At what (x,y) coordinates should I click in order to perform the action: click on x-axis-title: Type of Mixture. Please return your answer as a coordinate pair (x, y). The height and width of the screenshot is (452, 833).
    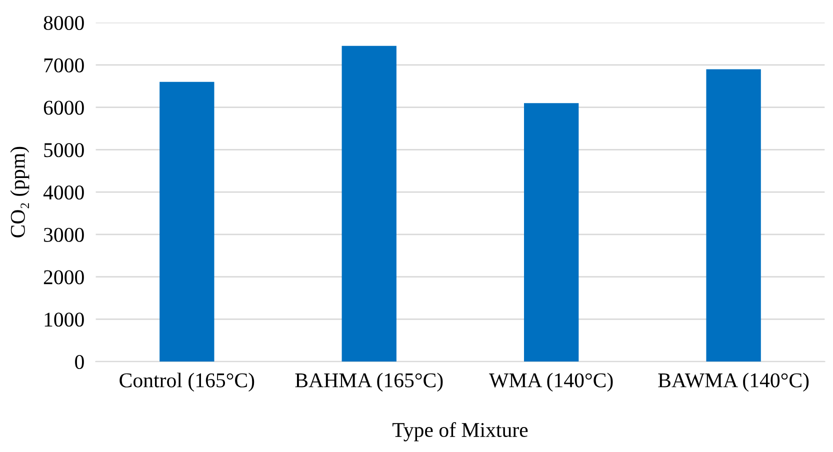
    Looking at the image, I should click on (460, 432).